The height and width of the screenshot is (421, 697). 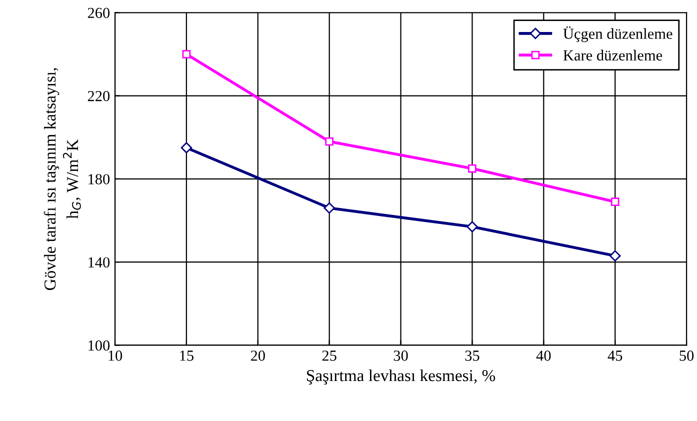 What do you see at coordinates (401, 355) in the screenshot?
I see `x-tick-label: 30` at bounding box center [401, 355].